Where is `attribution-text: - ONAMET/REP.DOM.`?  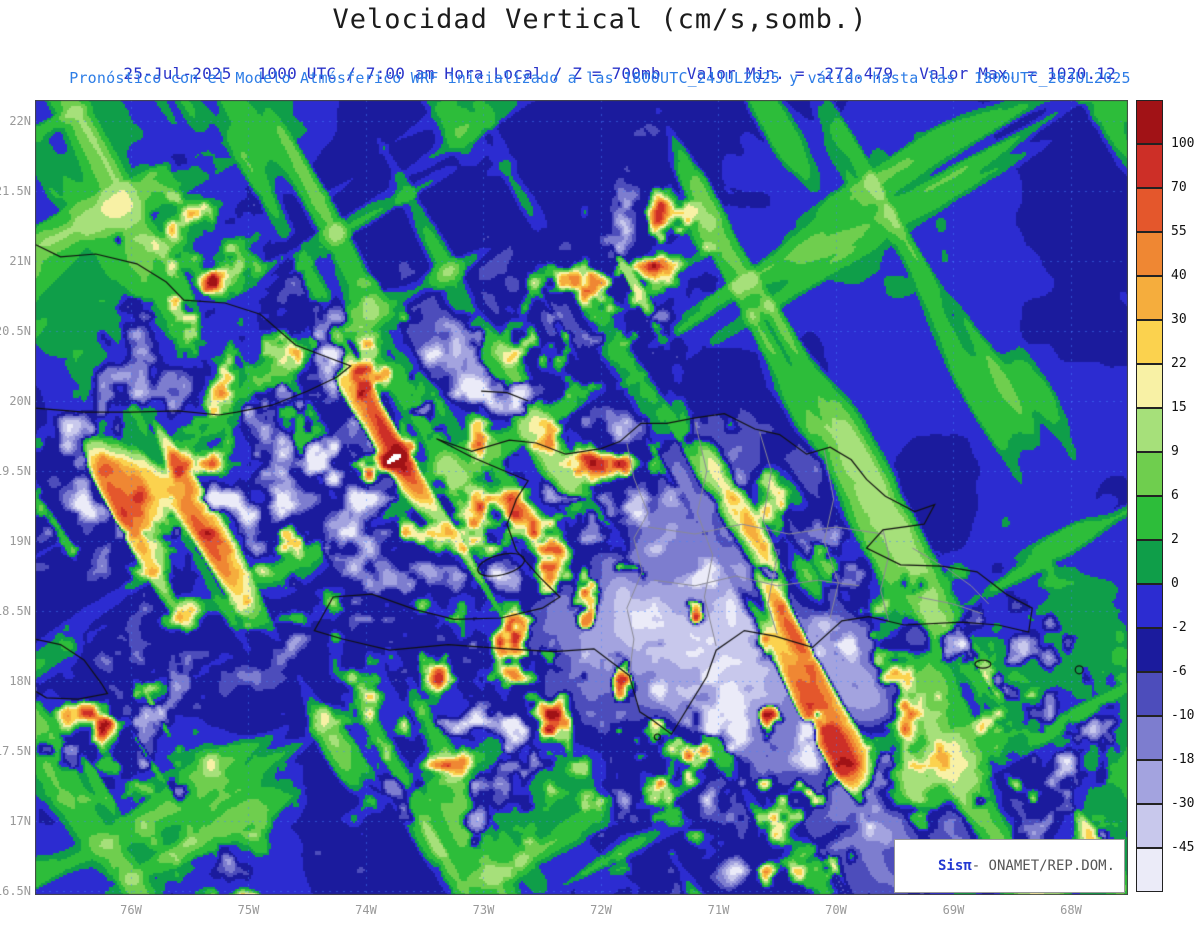
attribution-text: - ONAMET/REP.DOM. is located at coordinates (1043, 866).